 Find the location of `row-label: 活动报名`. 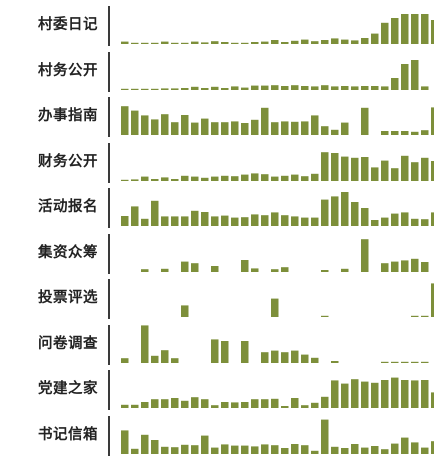

row-label: 活动报名 is located at coordinates (68, 207).